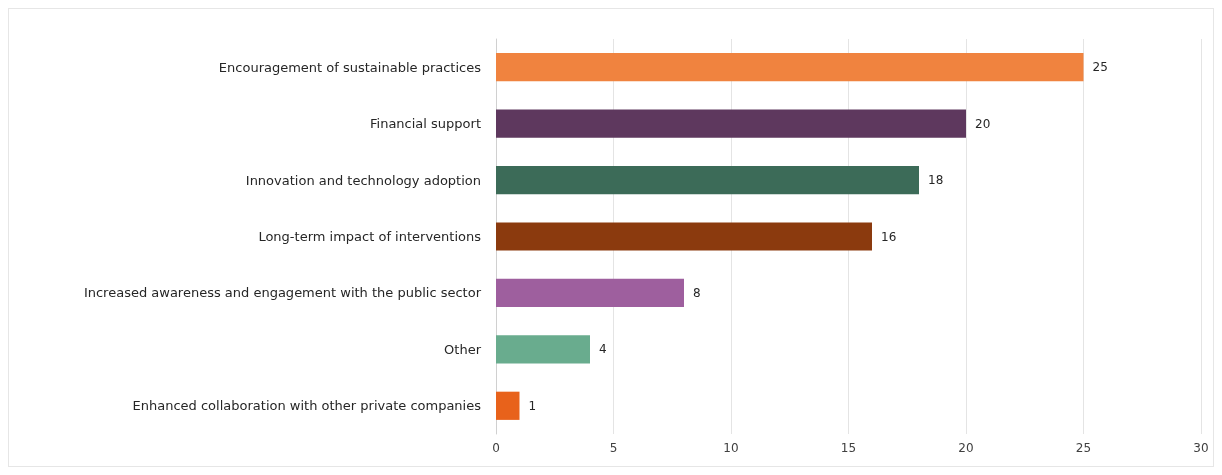  Describe the element at coordinates (848, 448) in the screenshot. I see `x-tick-label: 15` at that location.